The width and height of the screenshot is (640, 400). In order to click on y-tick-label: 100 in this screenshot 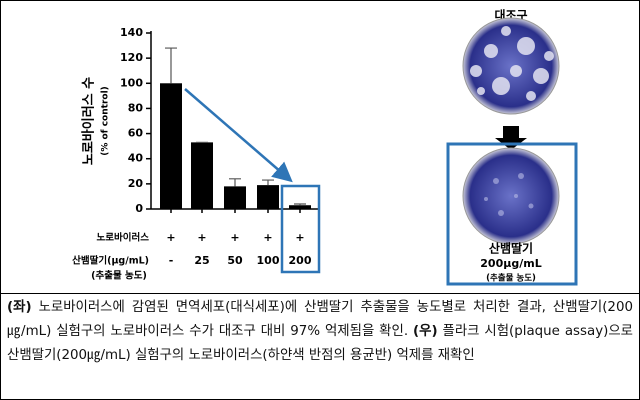, I will do `click(131, 82)`.